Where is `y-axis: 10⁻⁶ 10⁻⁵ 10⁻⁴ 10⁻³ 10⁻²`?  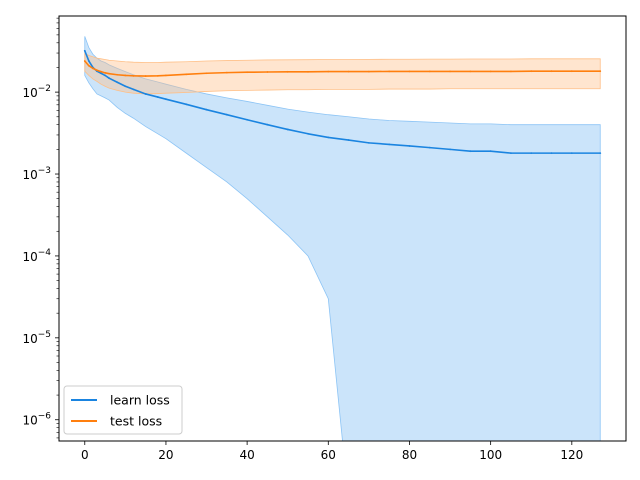
y-axis: 10⁻⁶ 10⁻⁵ 10⁻⁴ 10⁻³ 10⁻² is located at coordinates (40, 228).